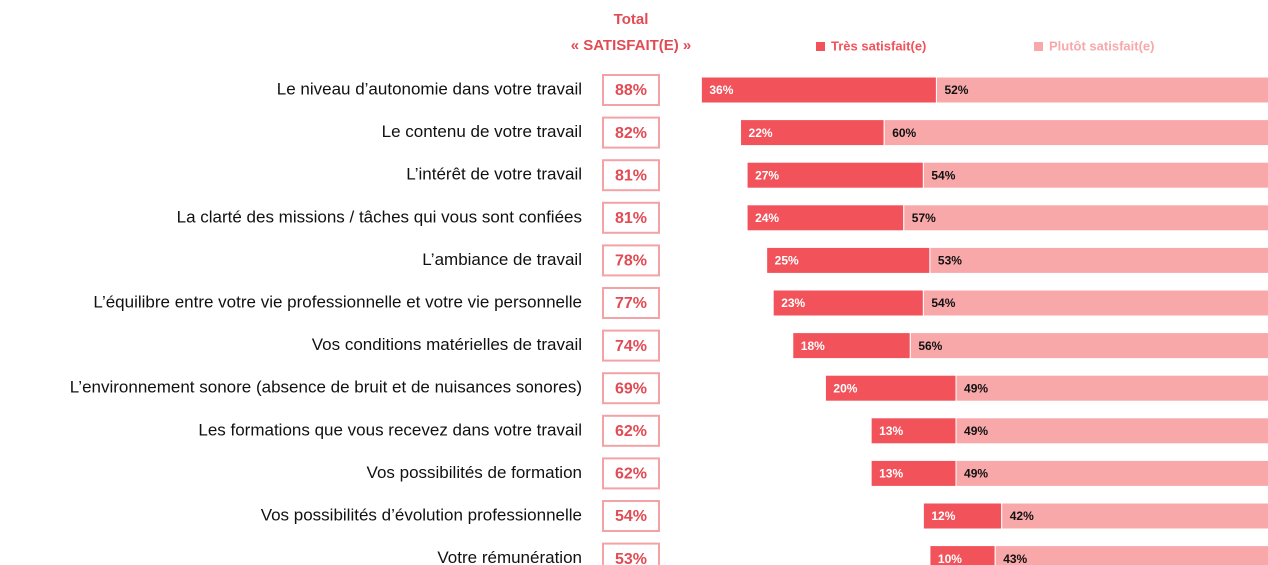  What do you see at coordinates (509, 556) in the screenshot?
I see `category-label: Votre rémunération` at bounding box center [509, 556].